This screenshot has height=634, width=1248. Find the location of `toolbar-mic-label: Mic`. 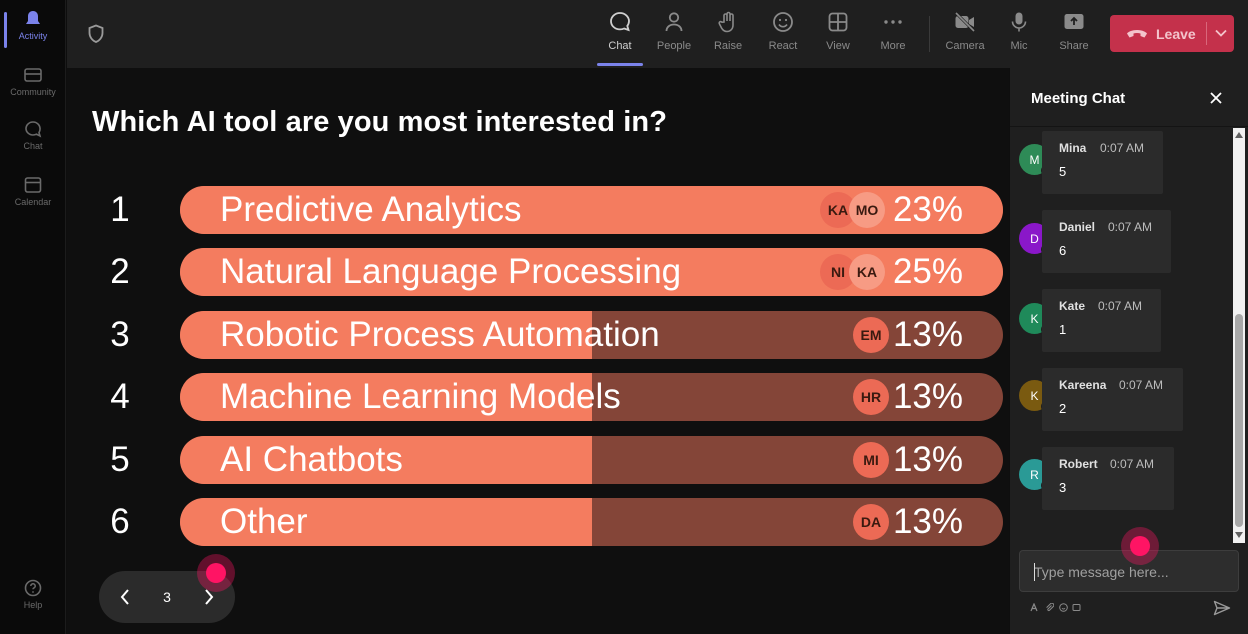

toolbar-mic-label: Mic is located at coordinates (1019, 46).